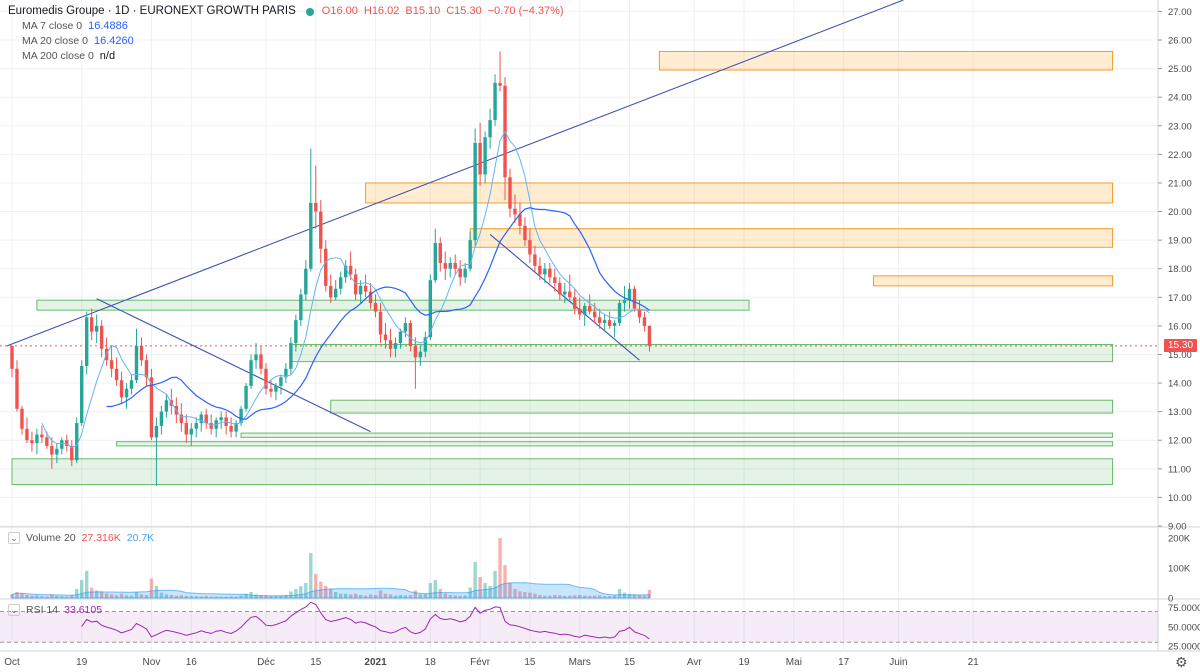  What do you see at coordinates (51, 538) in the screenshot?
I see `volume-label: Volume 20` at bounding box center [51, 538].